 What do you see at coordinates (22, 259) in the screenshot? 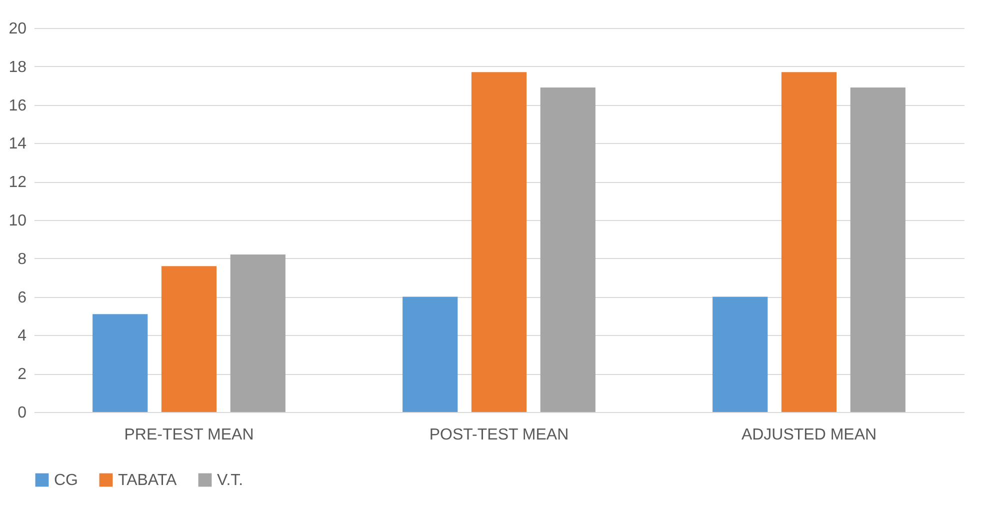
I see `y-tick-label: 8` at bounding box center [22, 259].